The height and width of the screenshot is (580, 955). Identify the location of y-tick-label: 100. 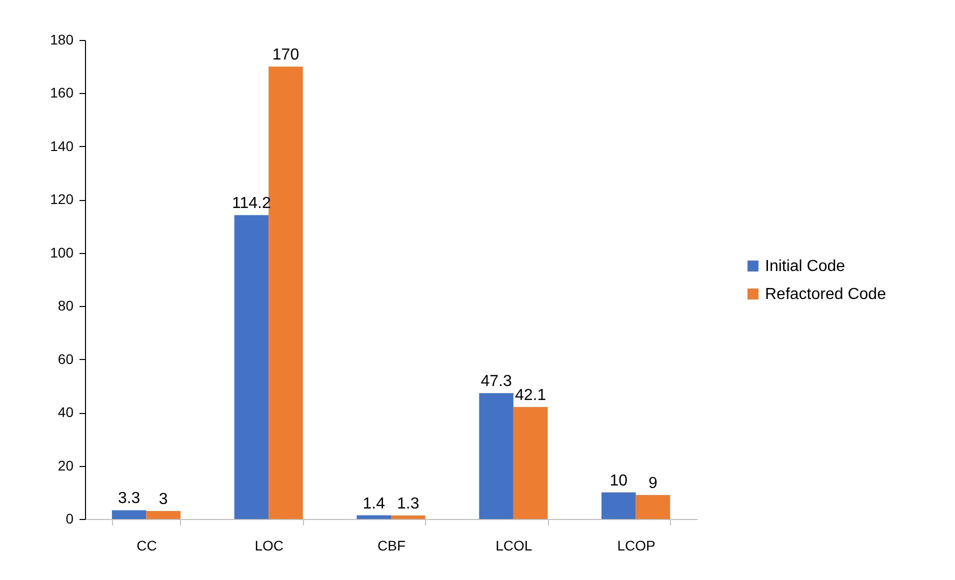
(62, 252).